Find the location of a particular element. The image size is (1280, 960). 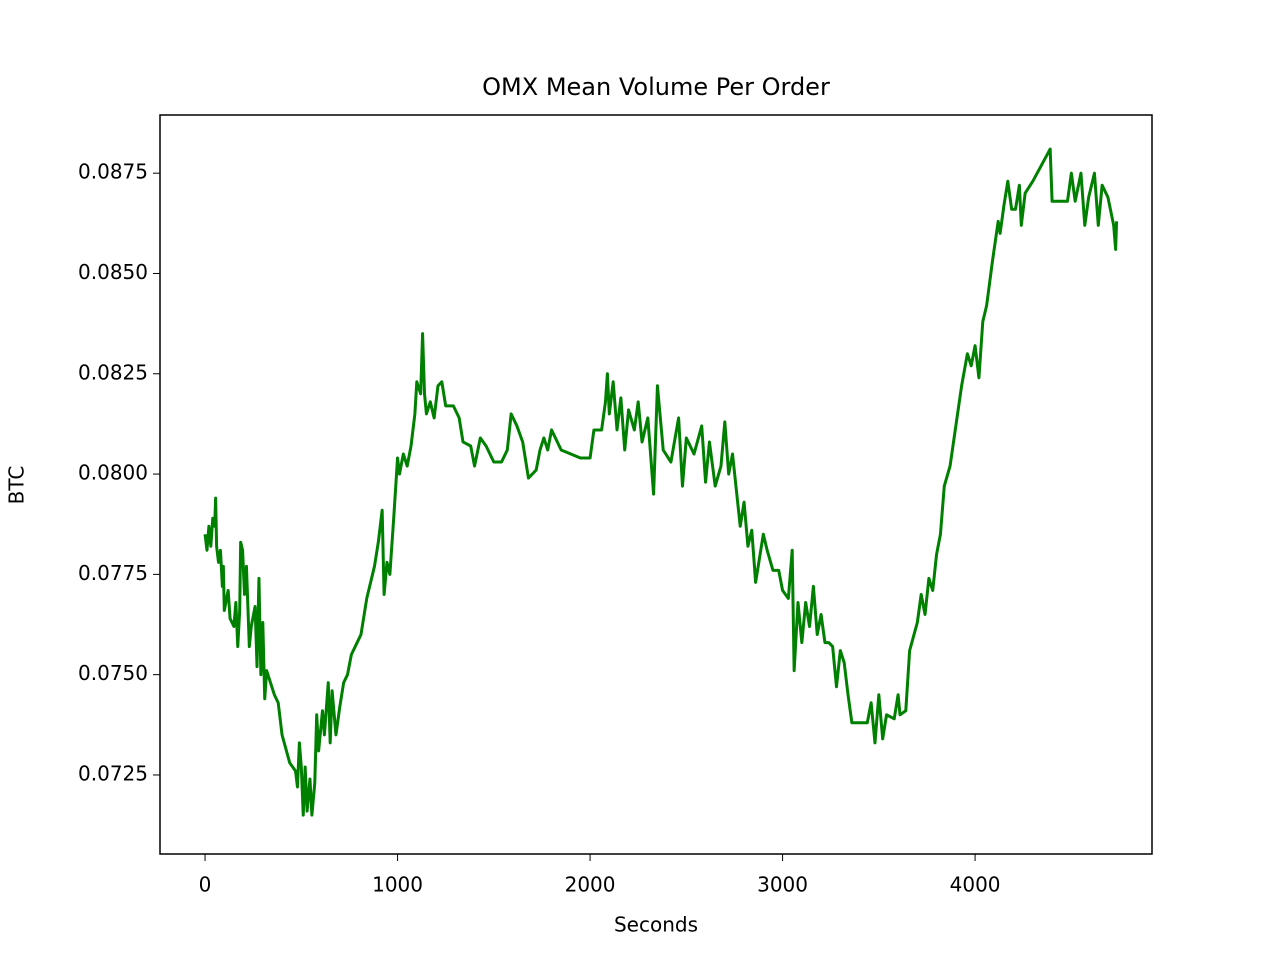

y-tick-label: 0.0775 is located at coordinates (113, 573).